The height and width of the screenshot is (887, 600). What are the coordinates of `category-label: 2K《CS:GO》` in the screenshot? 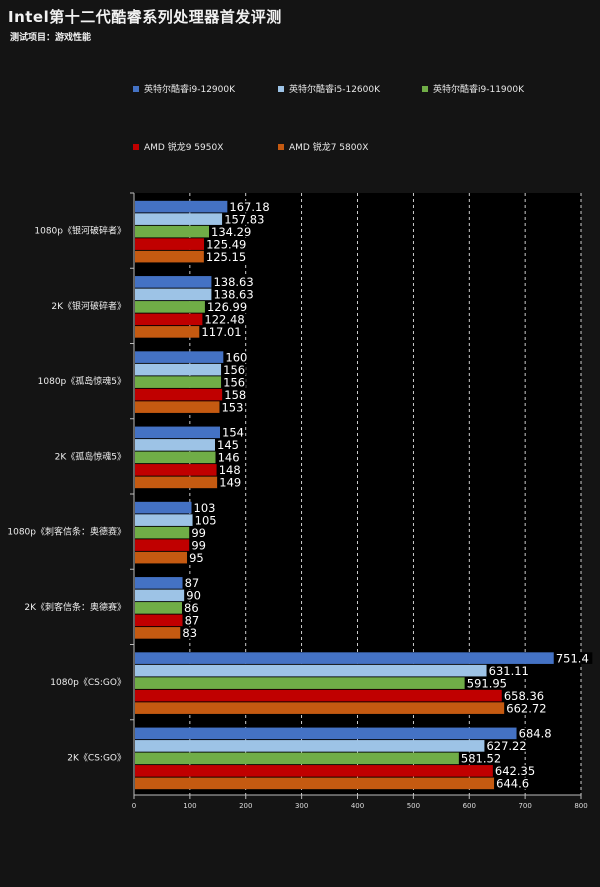 It's located at (96, 757).